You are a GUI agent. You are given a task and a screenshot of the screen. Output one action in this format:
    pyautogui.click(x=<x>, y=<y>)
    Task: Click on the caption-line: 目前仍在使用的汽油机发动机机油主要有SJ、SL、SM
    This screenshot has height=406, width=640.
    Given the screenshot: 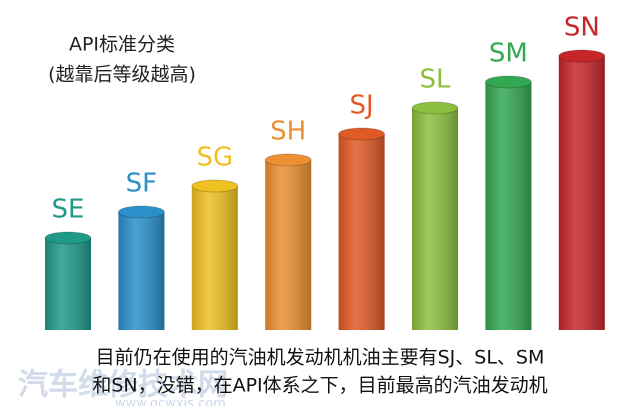 What is the action you would take?
    pyautogui.click(x=320, y=358)
    